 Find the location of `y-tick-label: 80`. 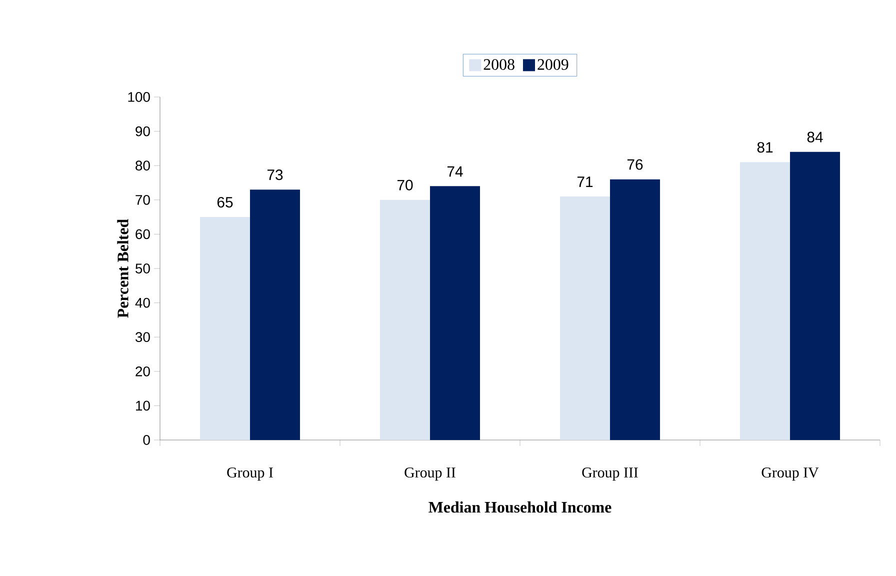

y-tick-label: 80 is located at coordinates (143, 165).